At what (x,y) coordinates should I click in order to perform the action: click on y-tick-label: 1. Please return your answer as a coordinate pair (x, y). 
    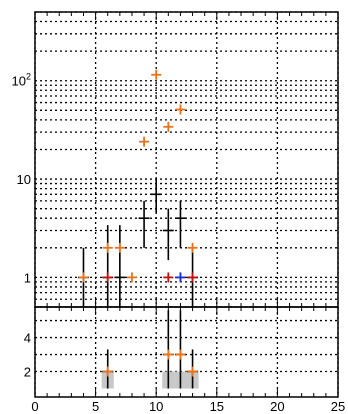
    Looking at the image, I should click on (27, 277).